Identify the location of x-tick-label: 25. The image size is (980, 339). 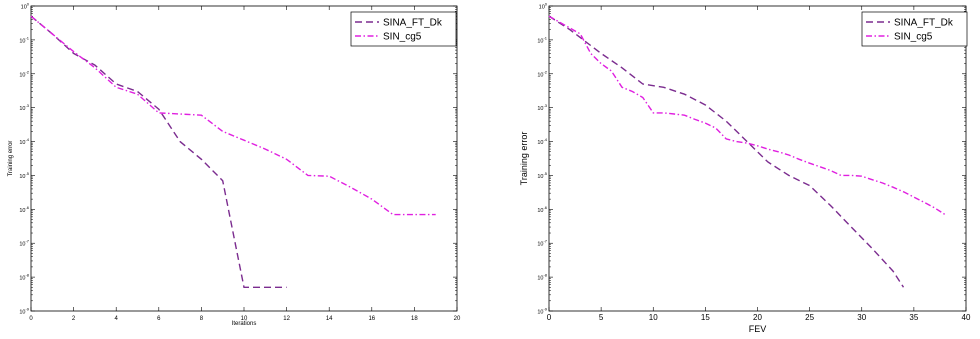
(809, 317).